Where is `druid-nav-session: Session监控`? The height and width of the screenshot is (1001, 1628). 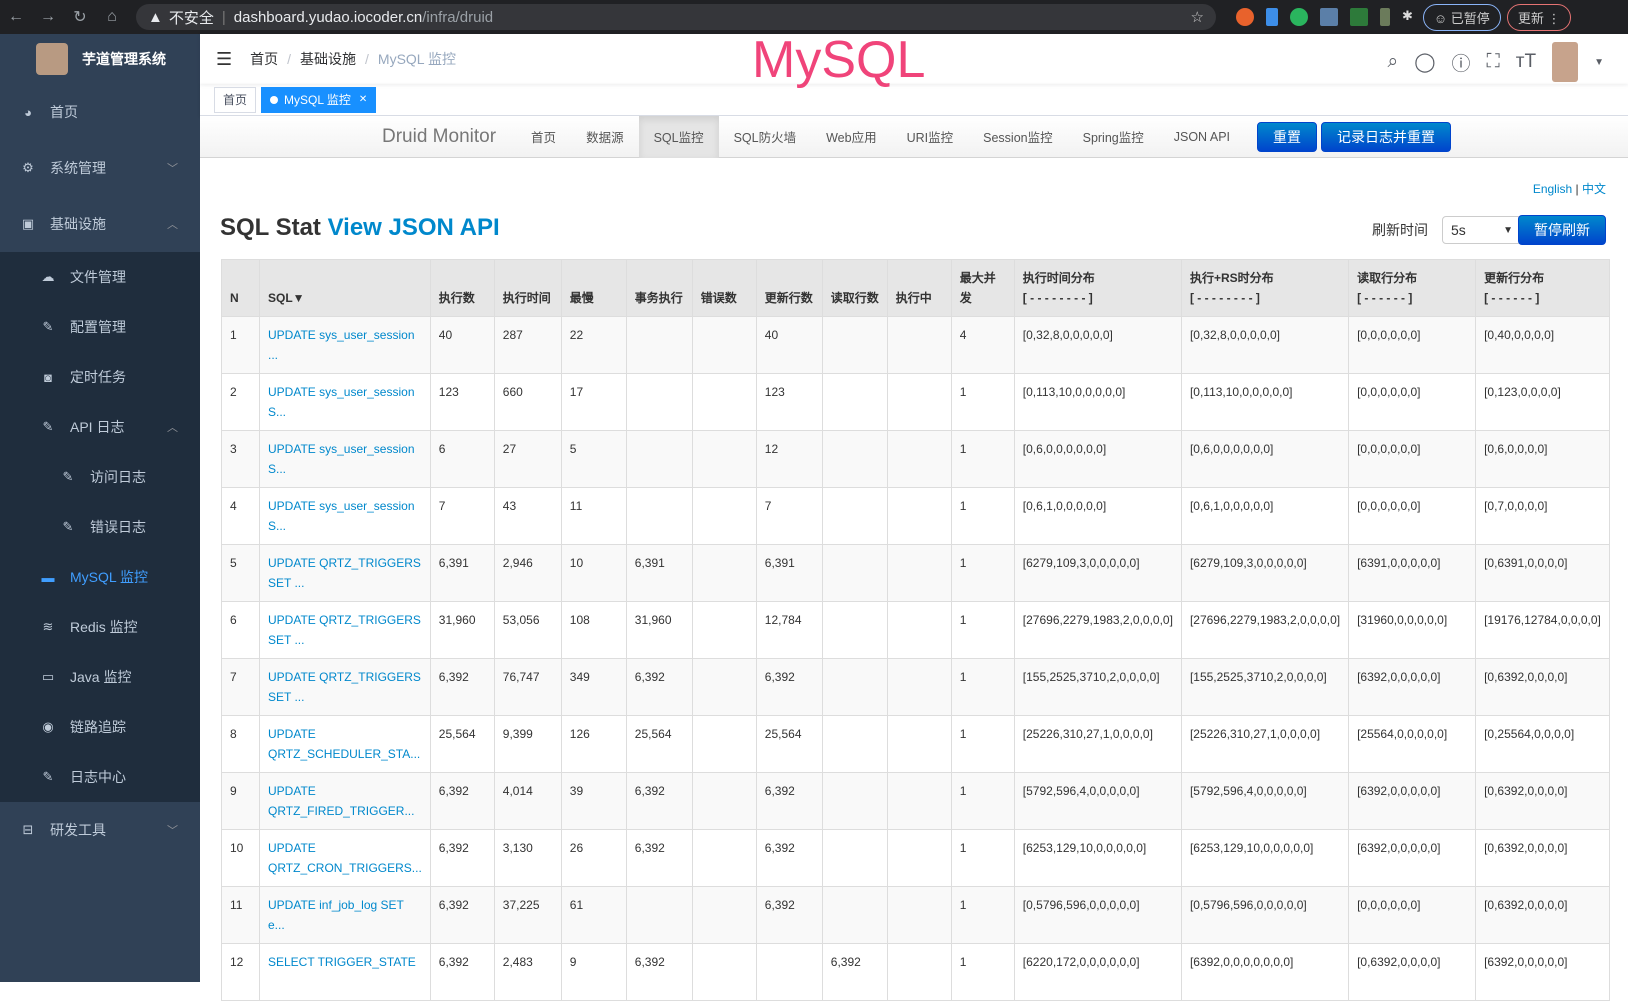 druid-nav-session: Session监控 is located at coordinates (1018, 138).